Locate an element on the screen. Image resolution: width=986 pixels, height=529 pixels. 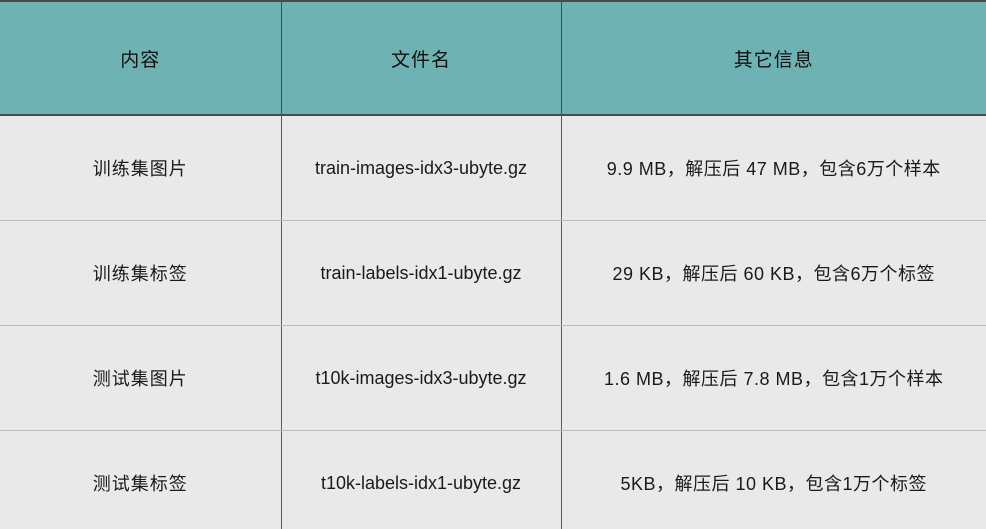
cell-content: 测试集标签 is located at coordinates (141, 479).